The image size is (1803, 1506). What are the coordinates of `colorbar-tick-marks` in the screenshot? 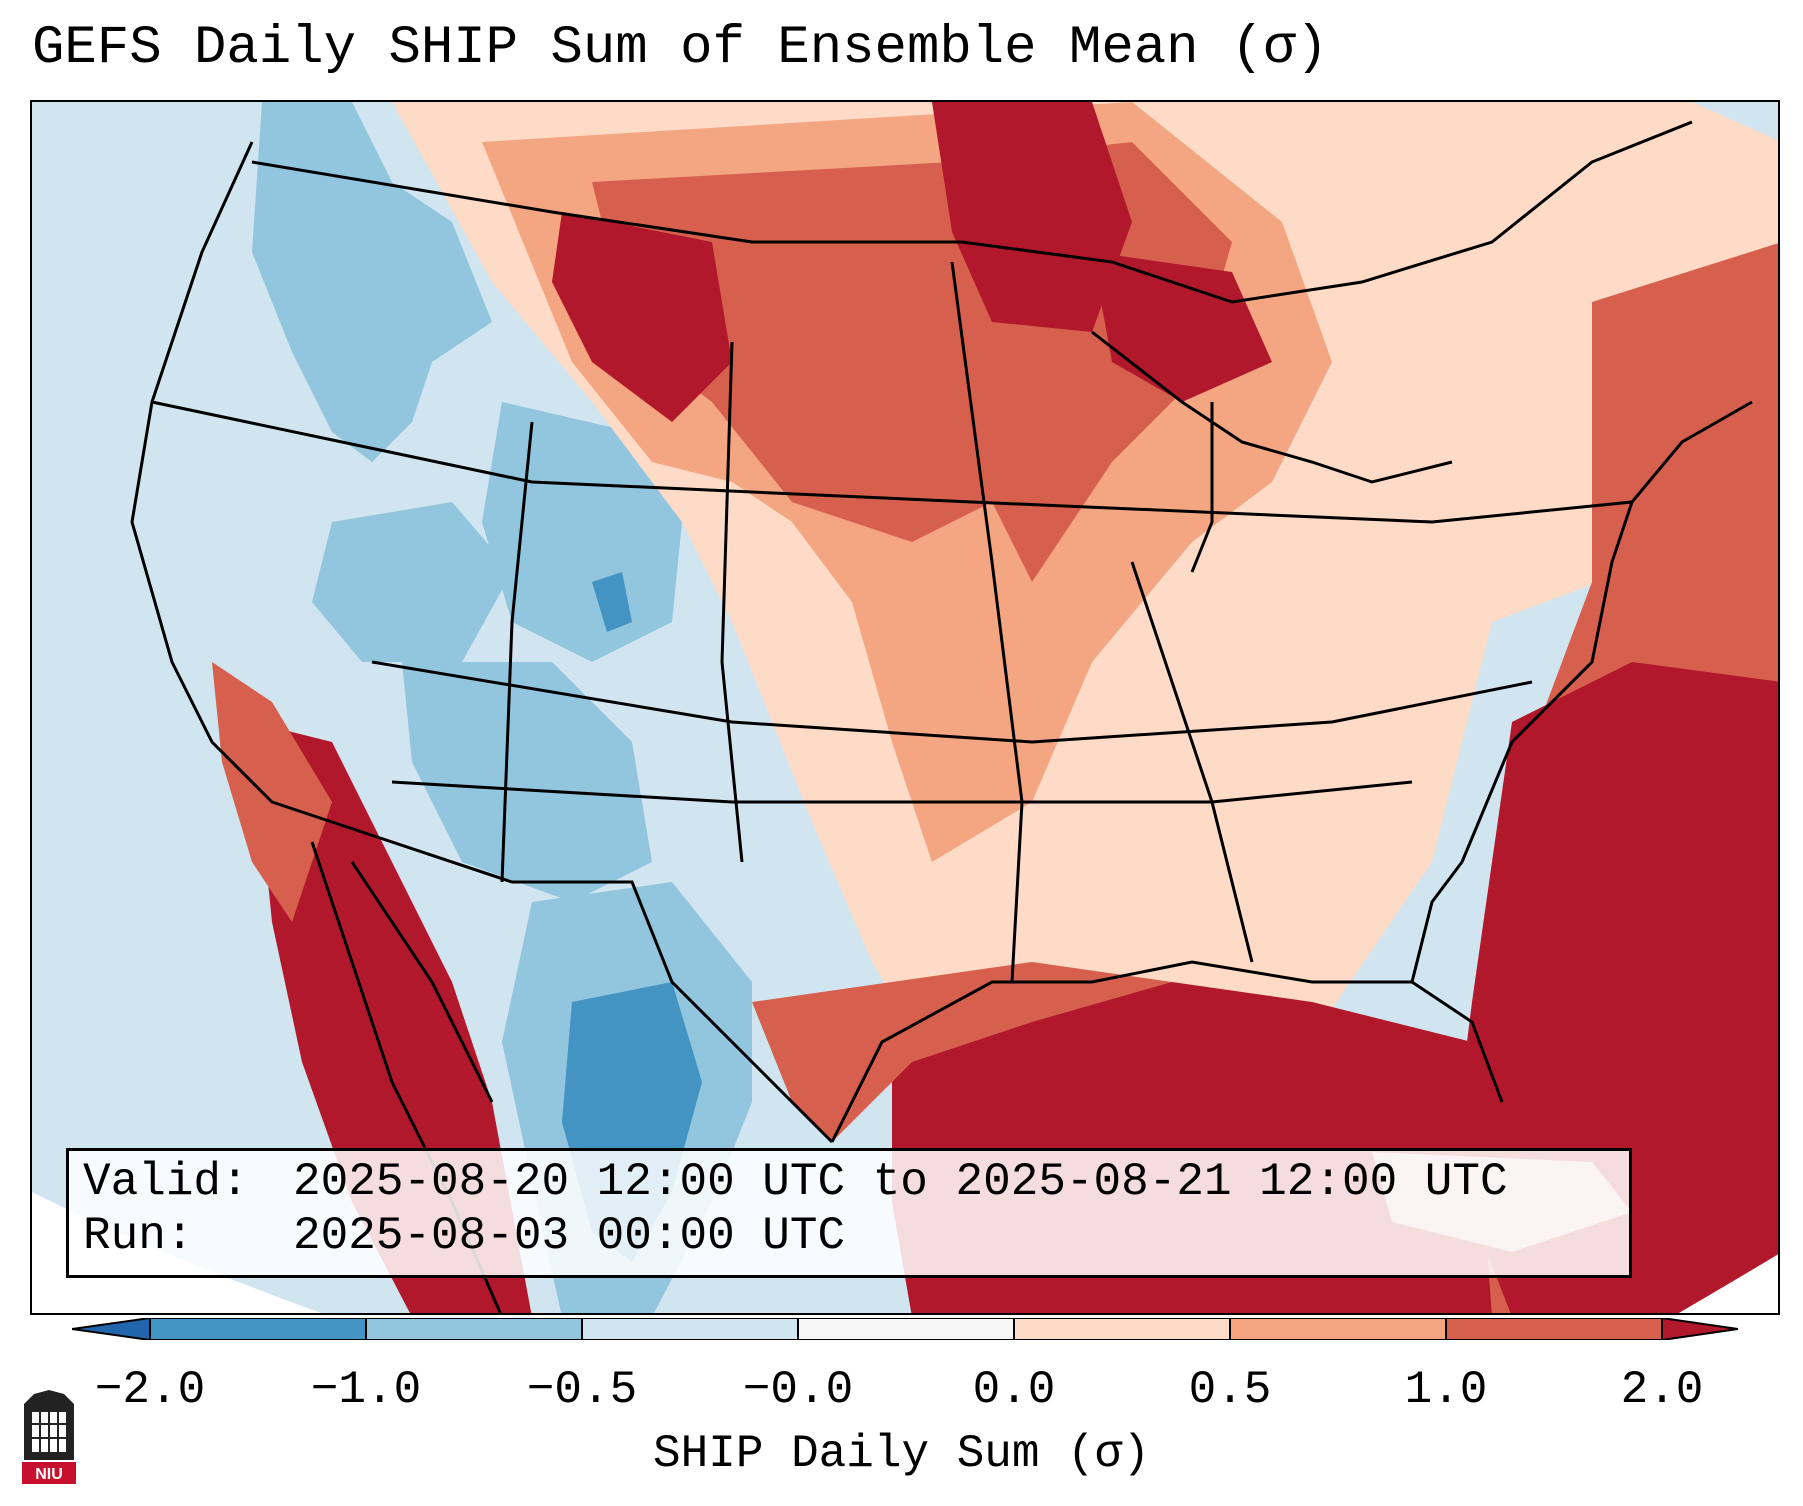 It's located at (906, 1329).